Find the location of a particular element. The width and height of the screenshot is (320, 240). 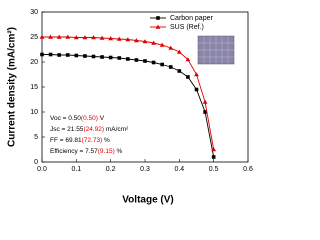

x-tick-label: 0.6 is located at coordinates (248, 169).